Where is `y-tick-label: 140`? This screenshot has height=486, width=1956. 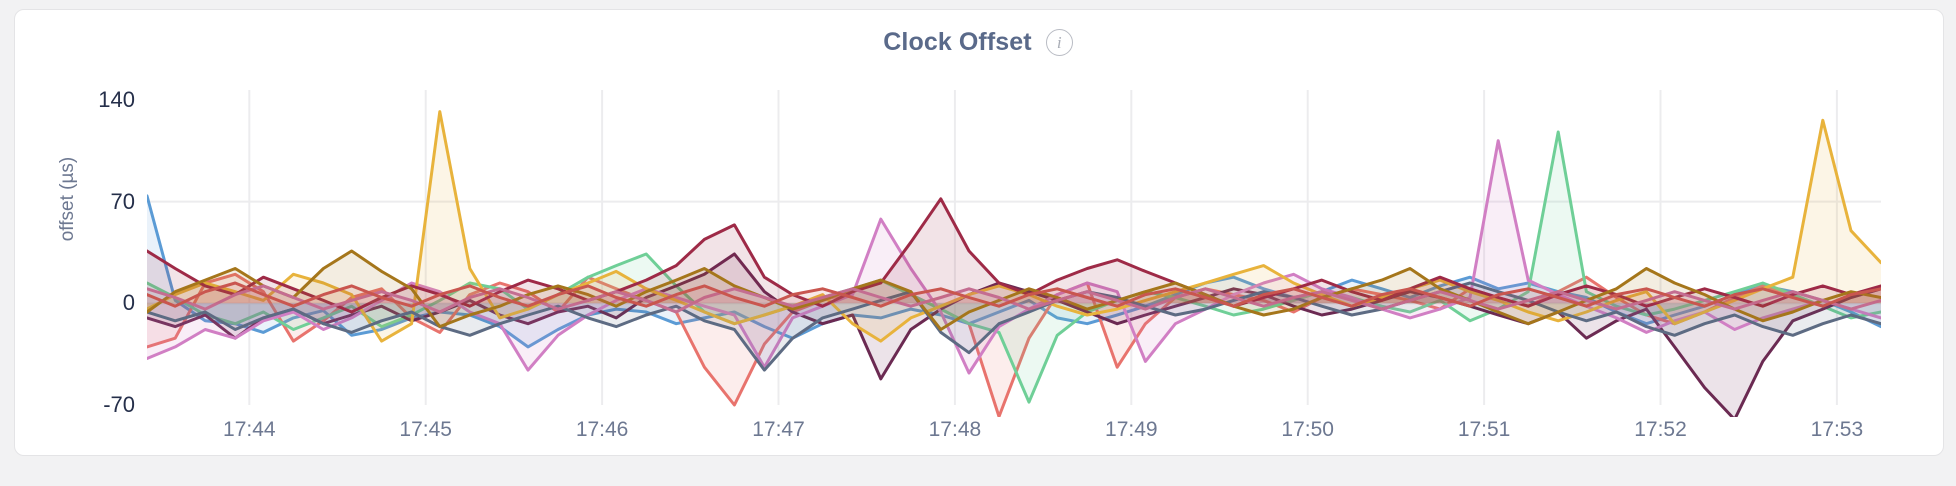
y-tick-label: 140 is located at coordinates (116, 99).